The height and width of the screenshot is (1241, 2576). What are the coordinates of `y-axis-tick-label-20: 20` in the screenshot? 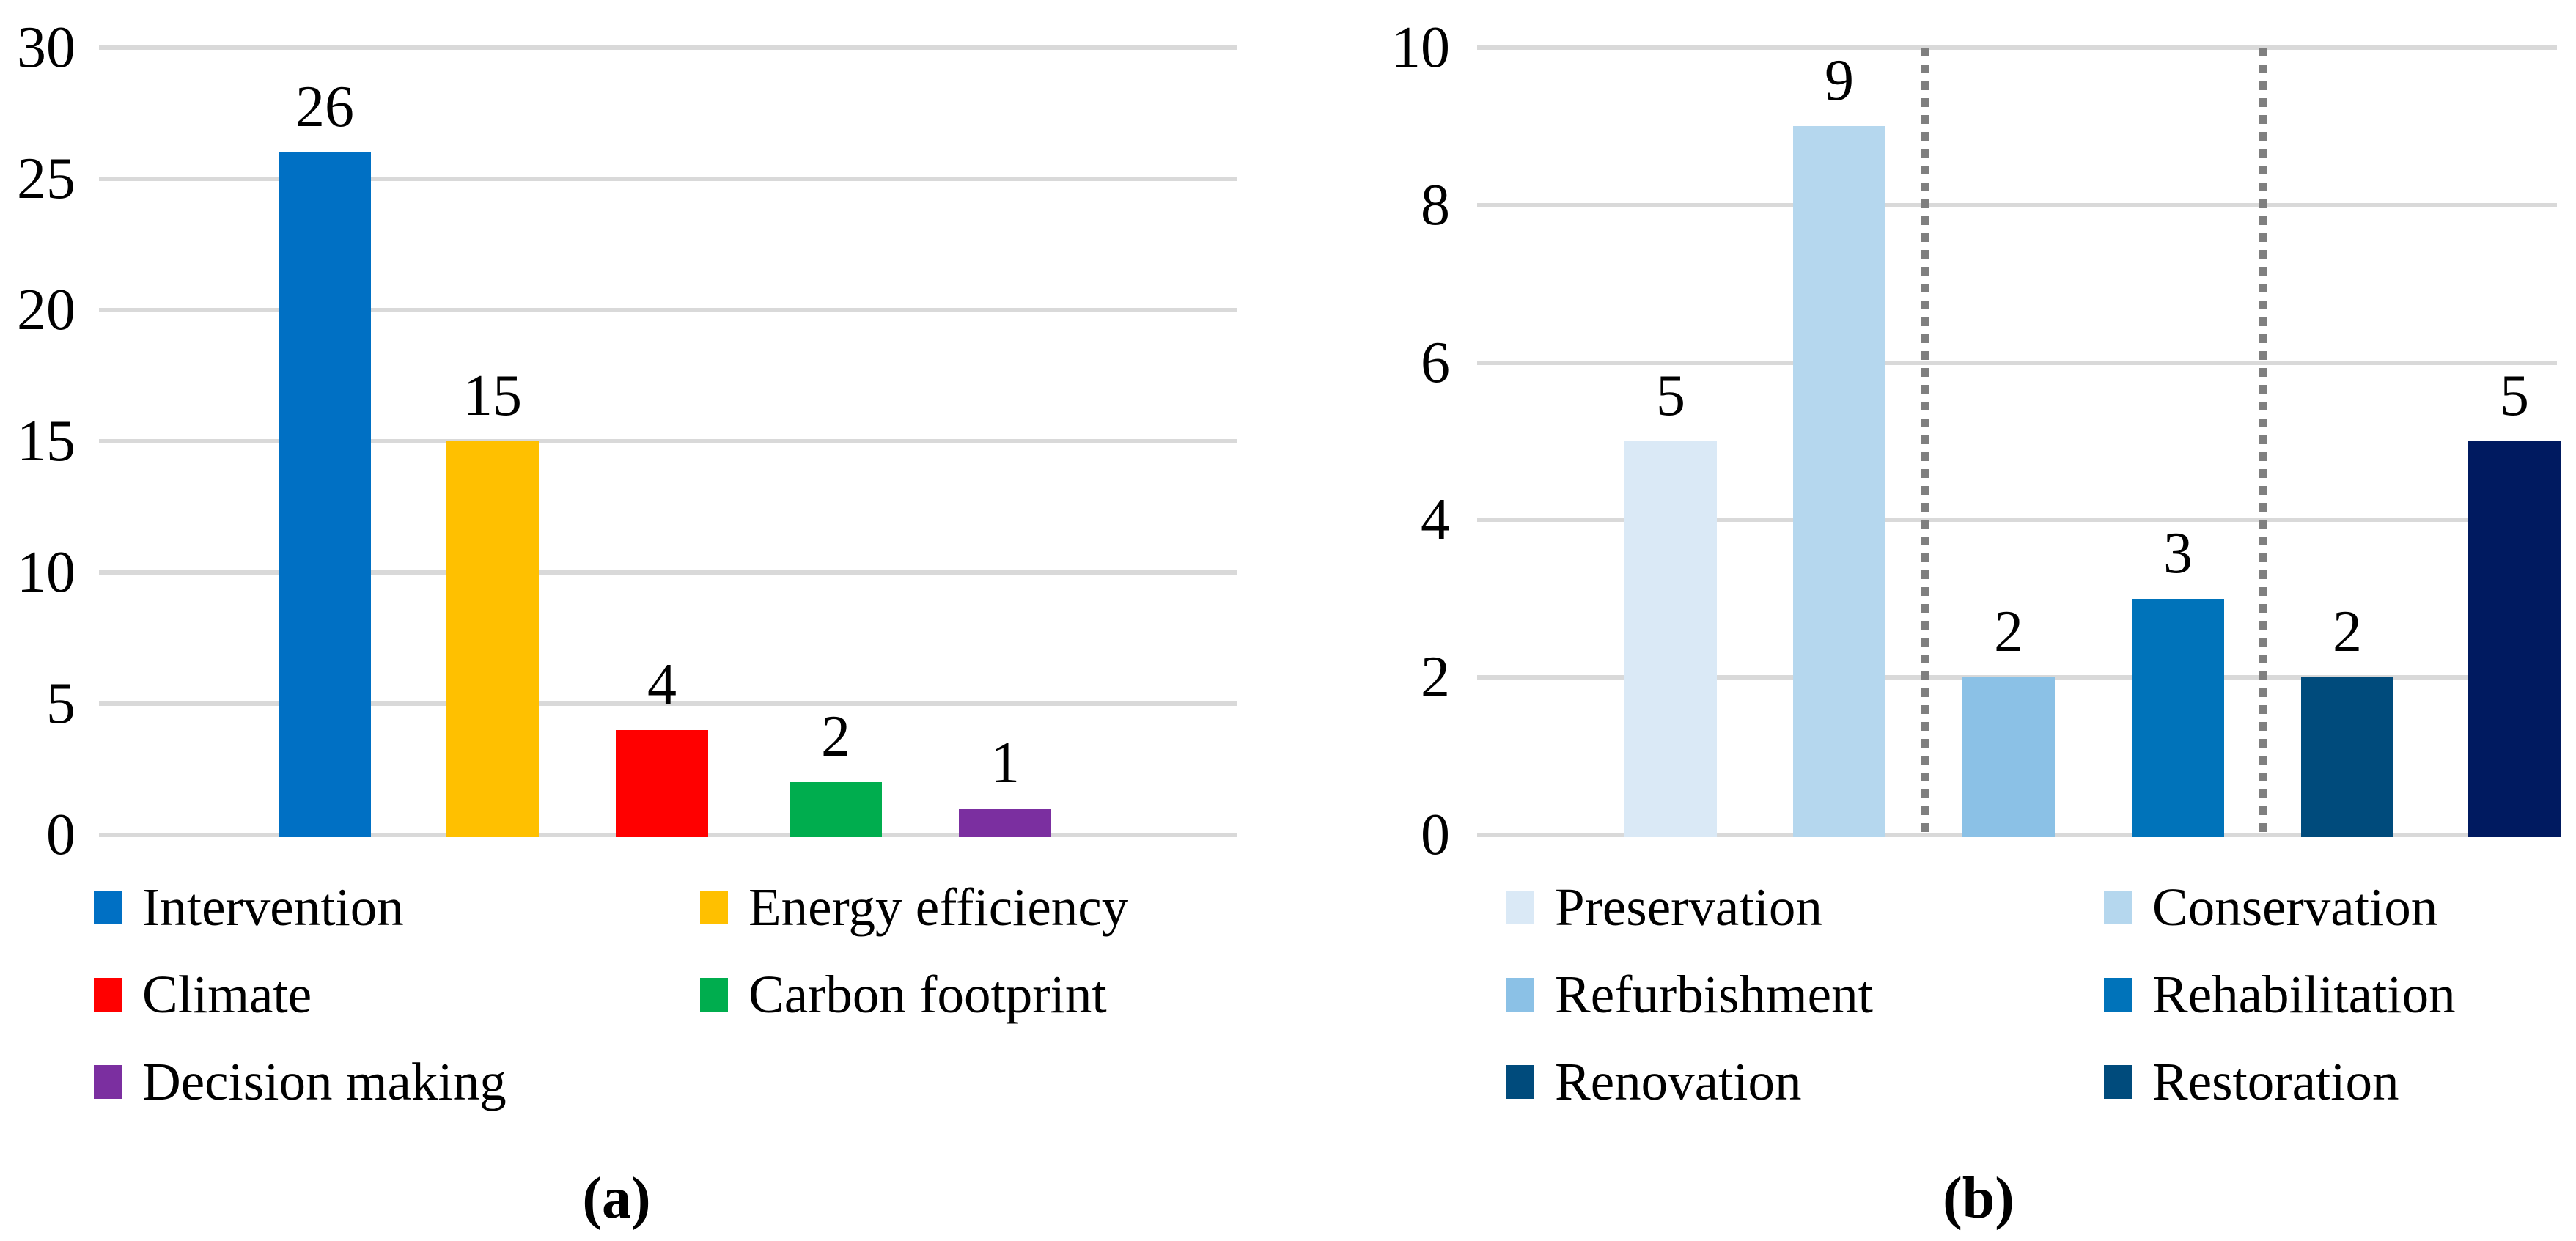 It's located at (46, 310).